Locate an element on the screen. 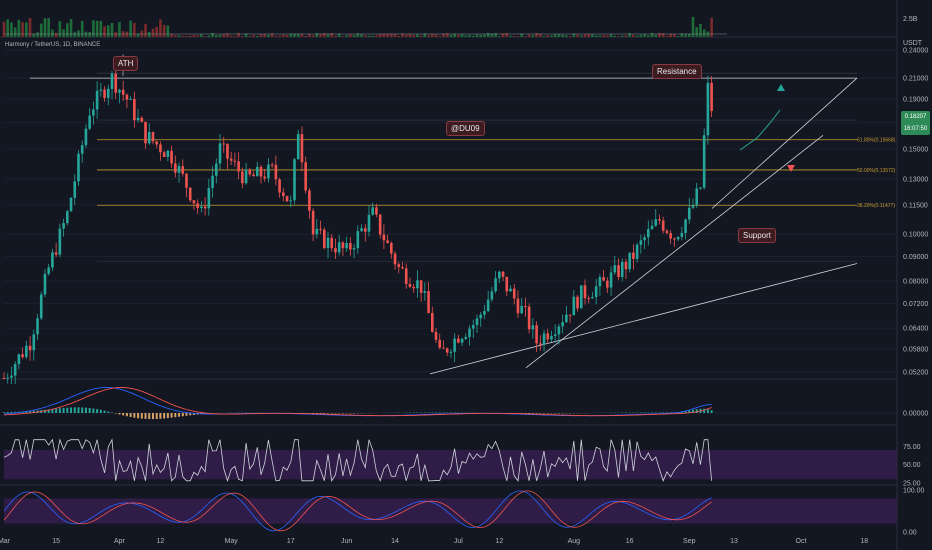  x-tick-label: 17 is located at coordinates (291, 541).